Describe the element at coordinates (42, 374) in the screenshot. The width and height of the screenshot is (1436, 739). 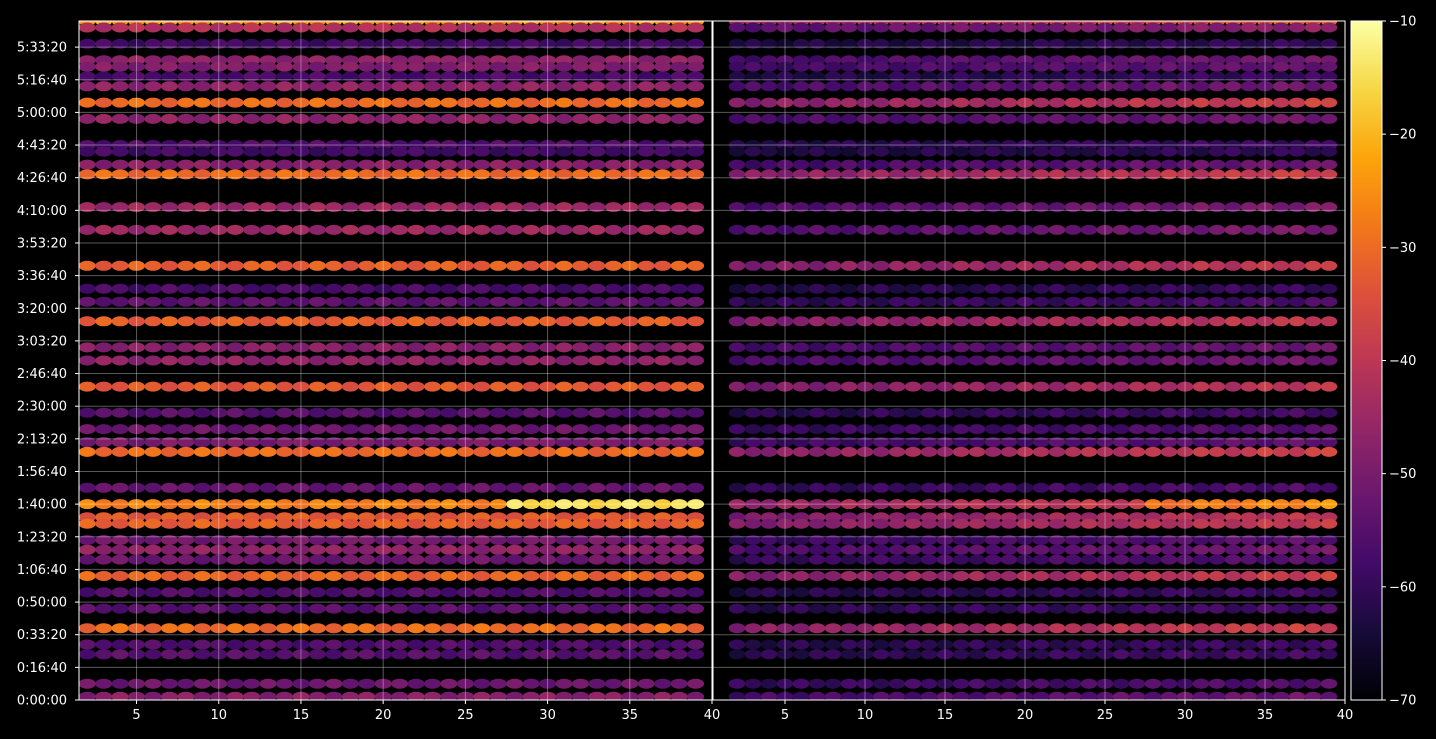
I see `y-tick-label: 2:46:40` at that location.